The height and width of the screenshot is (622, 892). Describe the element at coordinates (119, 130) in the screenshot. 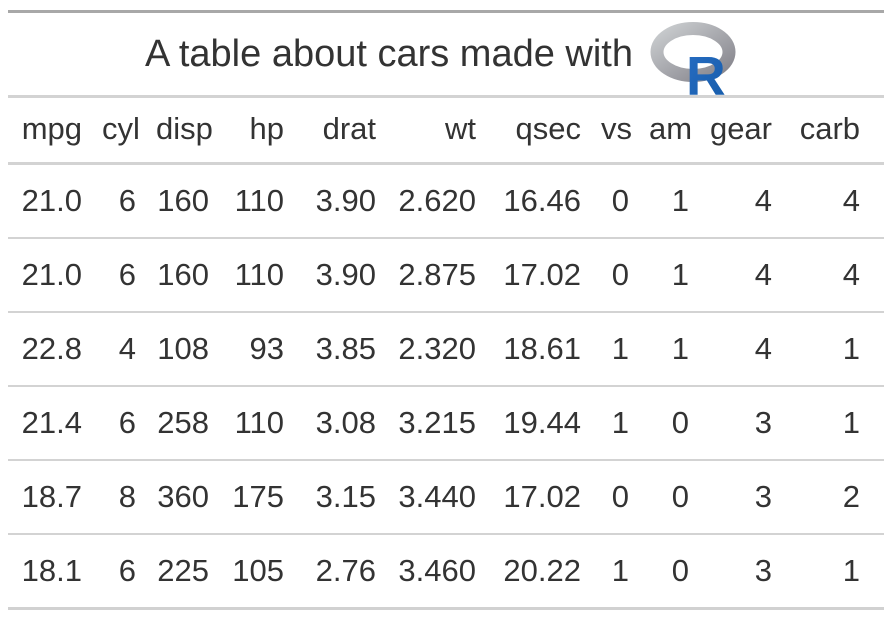

I see `column-header-cyl: cyl` at that location.